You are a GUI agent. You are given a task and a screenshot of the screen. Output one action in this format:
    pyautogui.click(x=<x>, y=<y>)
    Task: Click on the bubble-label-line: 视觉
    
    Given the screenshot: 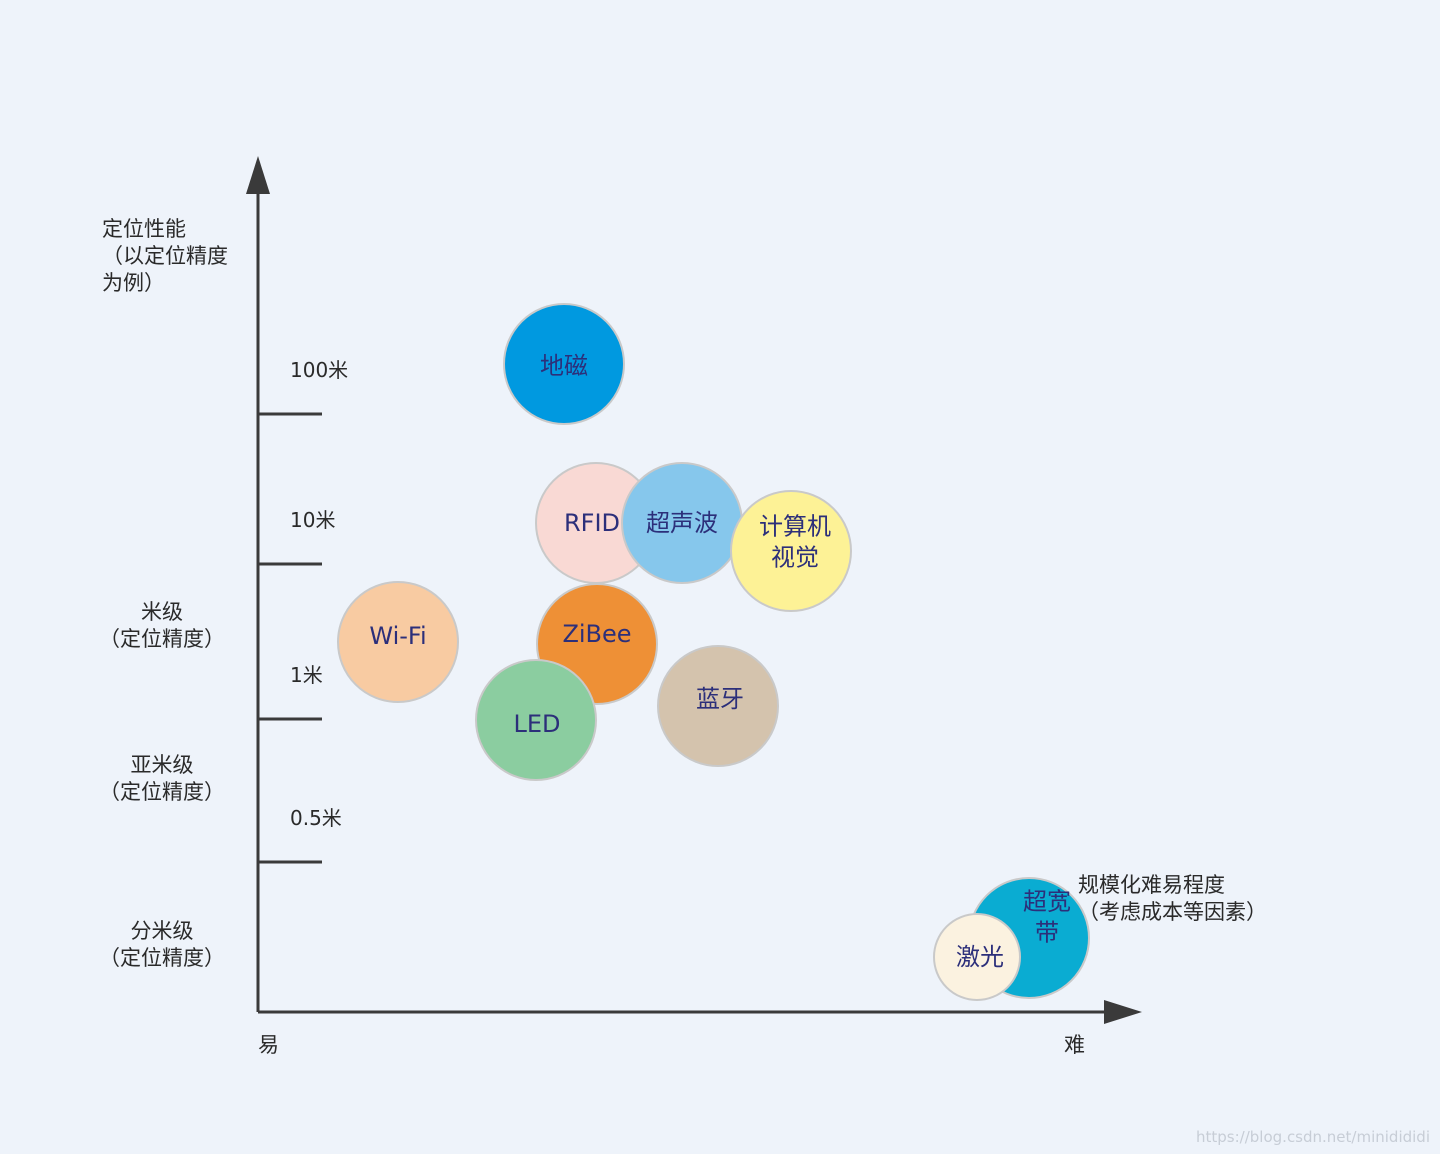 What is the action you would take?
    pyautogui.click(x=795, y=558)
    